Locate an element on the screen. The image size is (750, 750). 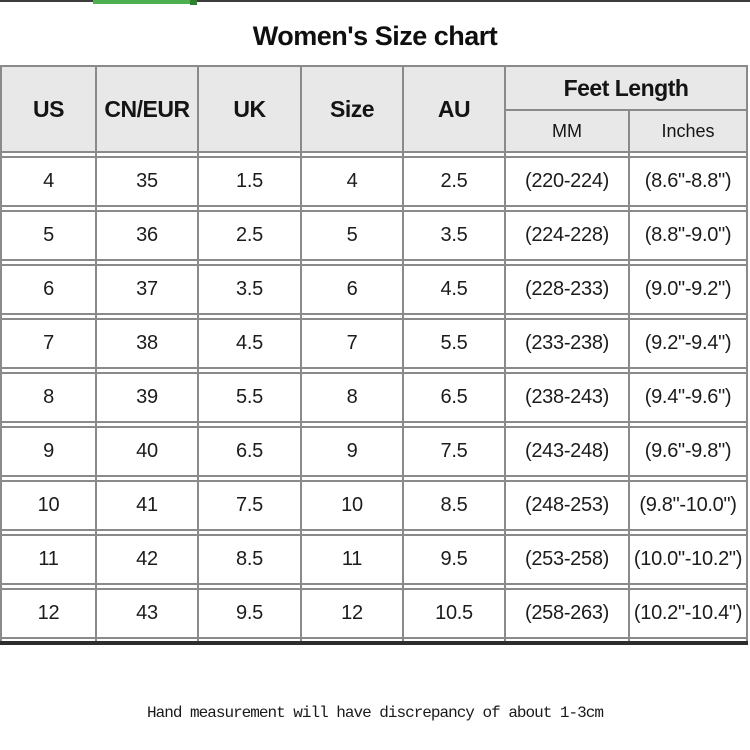
table-cell: 4.5 is located at coordinates (249, 343).